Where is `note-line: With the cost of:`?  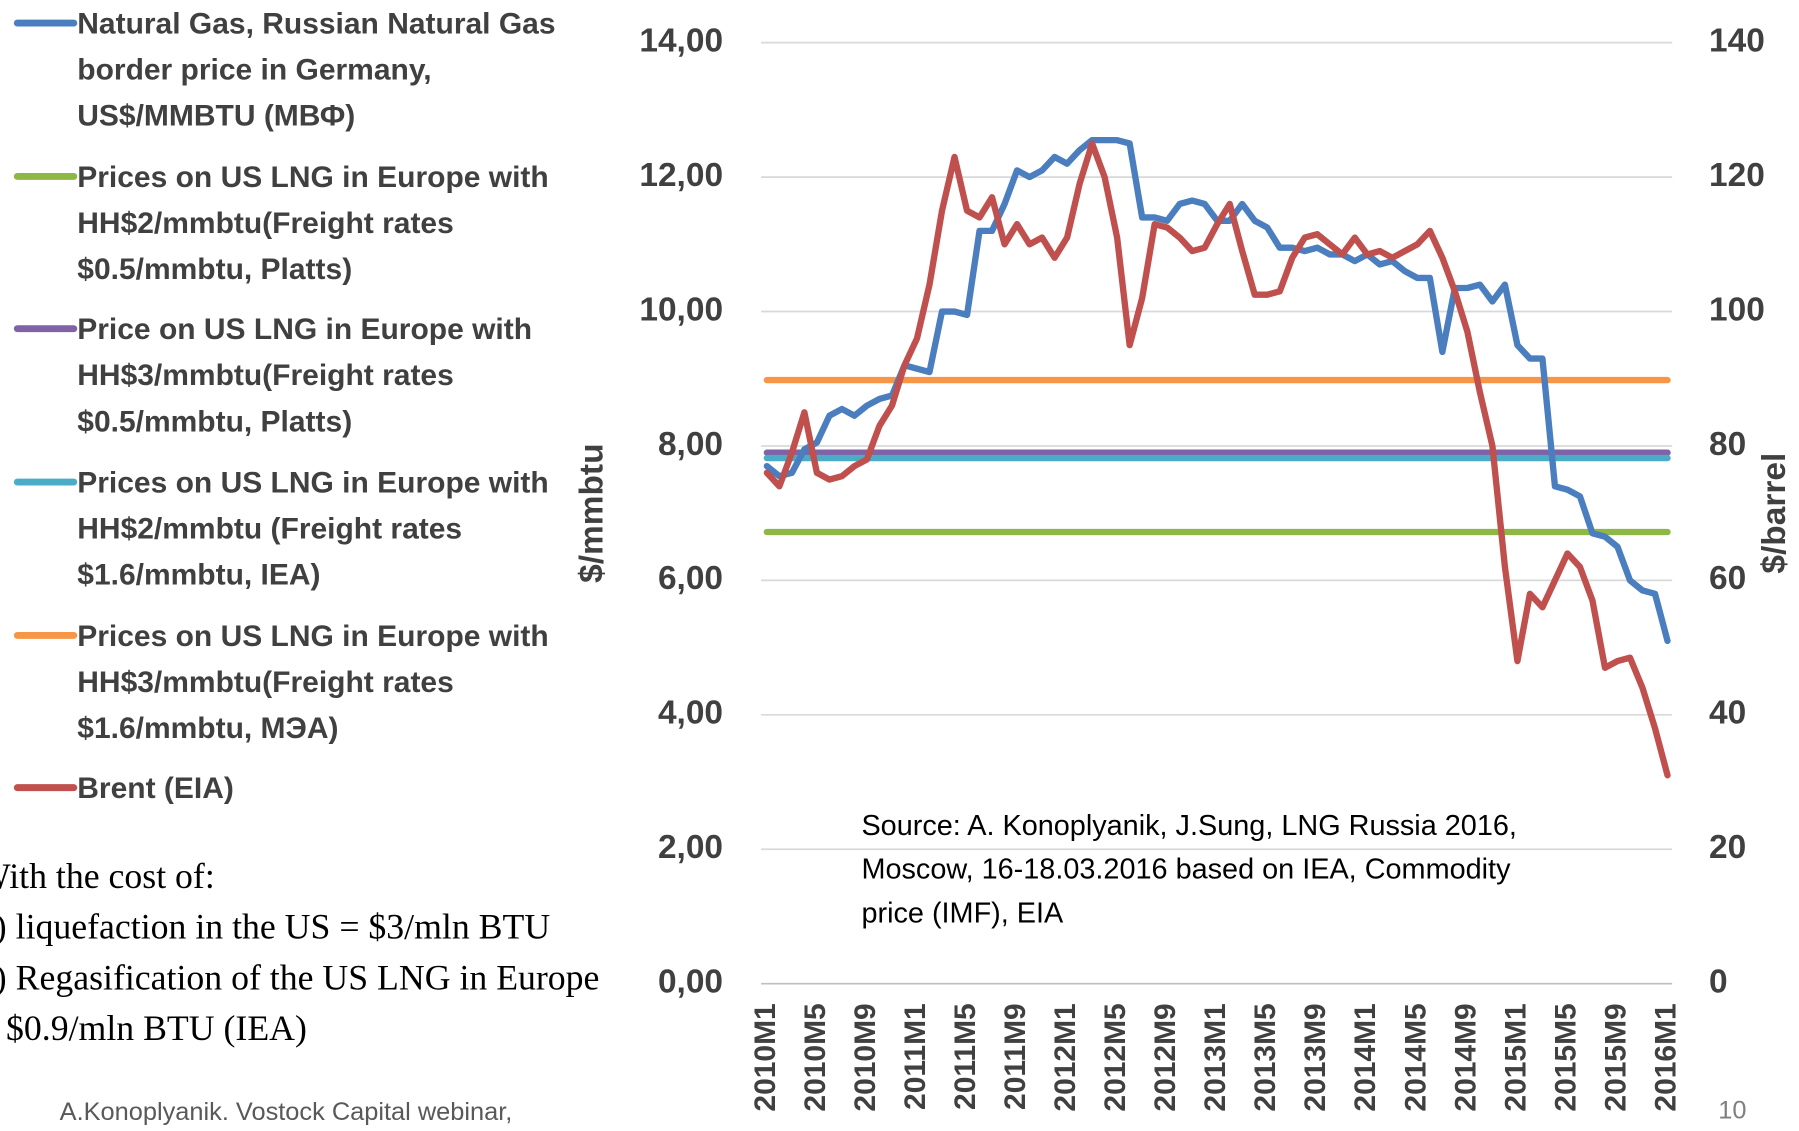
note-line: With the cost of: is located at coordinates (107, 876).